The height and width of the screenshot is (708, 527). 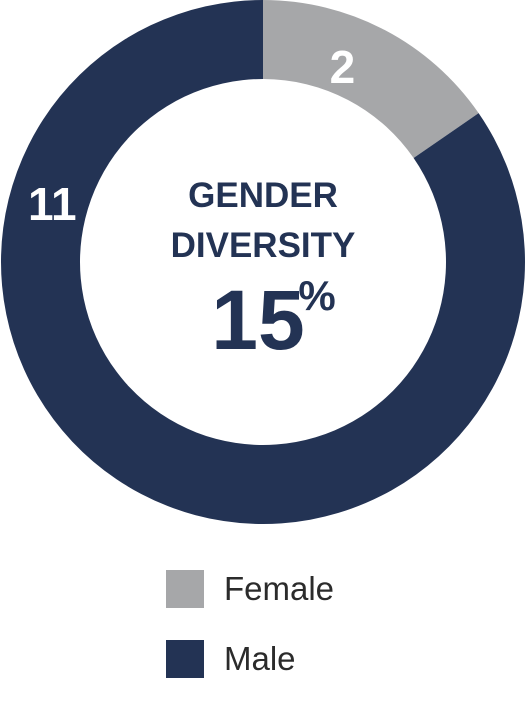 What do you see at coordinates (343, 67) in the screenshot?
I see `slice-value-label-female: 2` at bounding box center [343, 67].